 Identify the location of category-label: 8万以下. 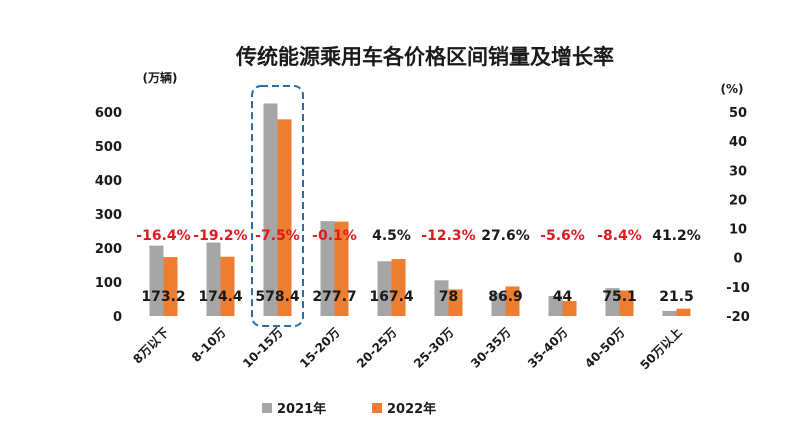
(150, 345).